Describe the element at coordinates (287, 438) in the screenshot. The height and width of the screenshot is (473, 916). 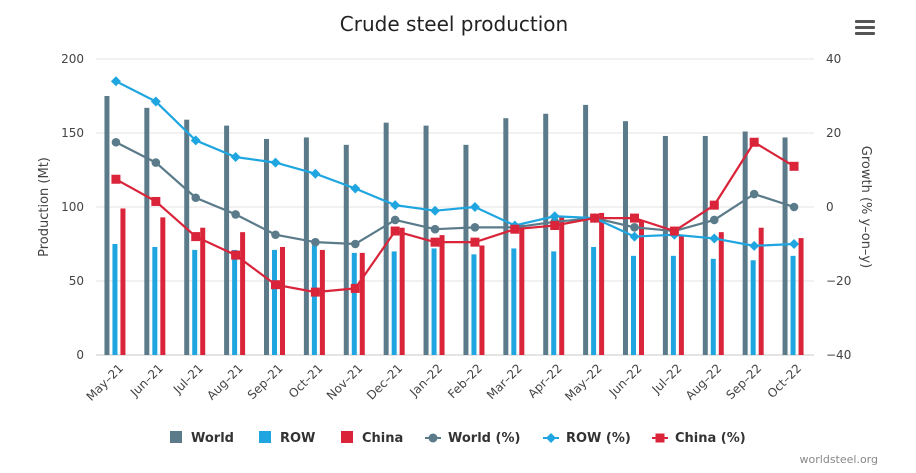
I see `legend-item-row: ROW` at that location.